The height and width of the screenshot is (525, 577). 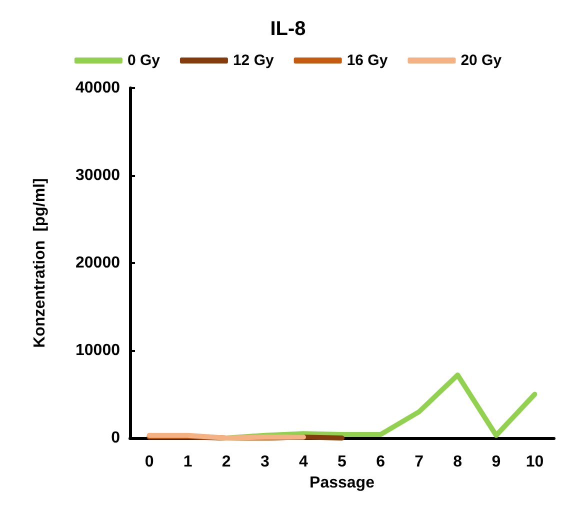 What do you see at coordinates (253, 60) in the screenshot?
I see `legend-label: 12 Gy` at bounding box center [253, 60].